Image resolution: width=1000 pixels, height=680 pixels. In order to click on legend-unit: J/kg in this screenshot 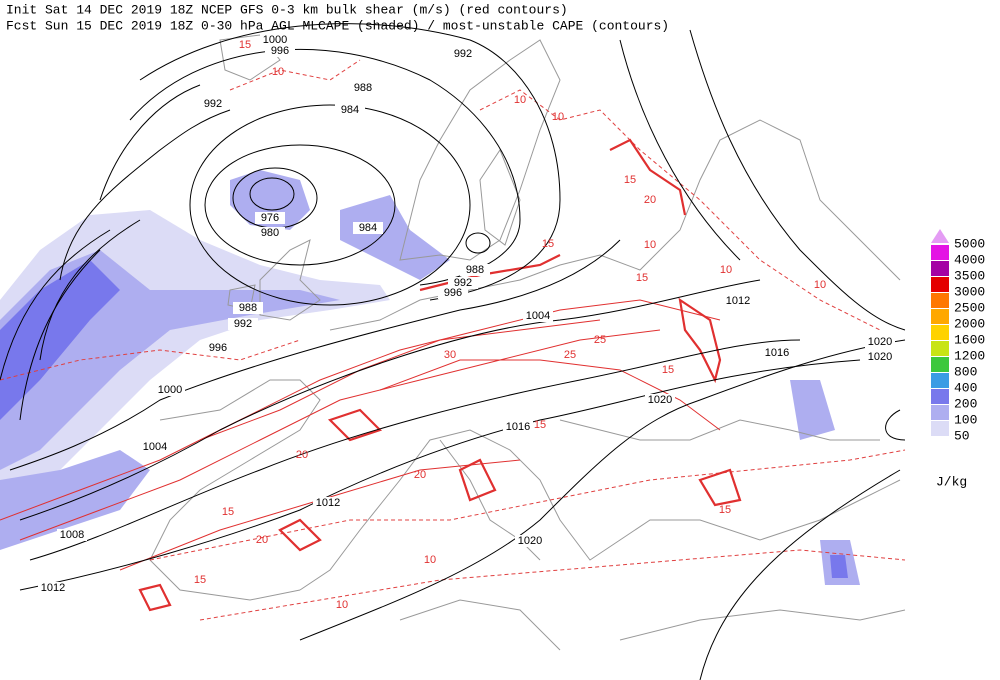, I will do `click(951, 481)`.